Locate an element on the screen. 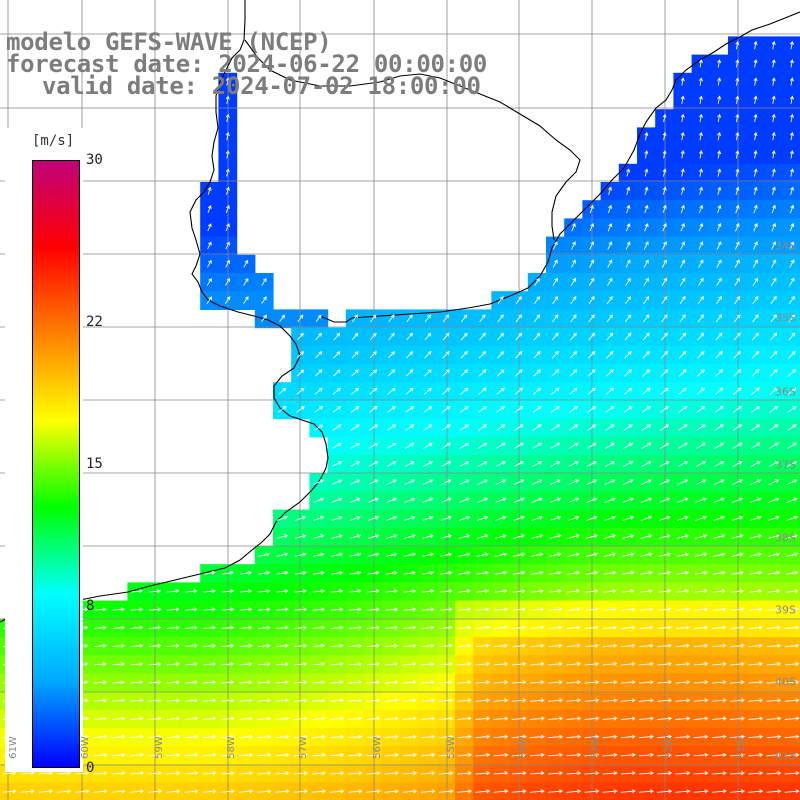  longitude-label: 61W is located at coordinates (13, 747).